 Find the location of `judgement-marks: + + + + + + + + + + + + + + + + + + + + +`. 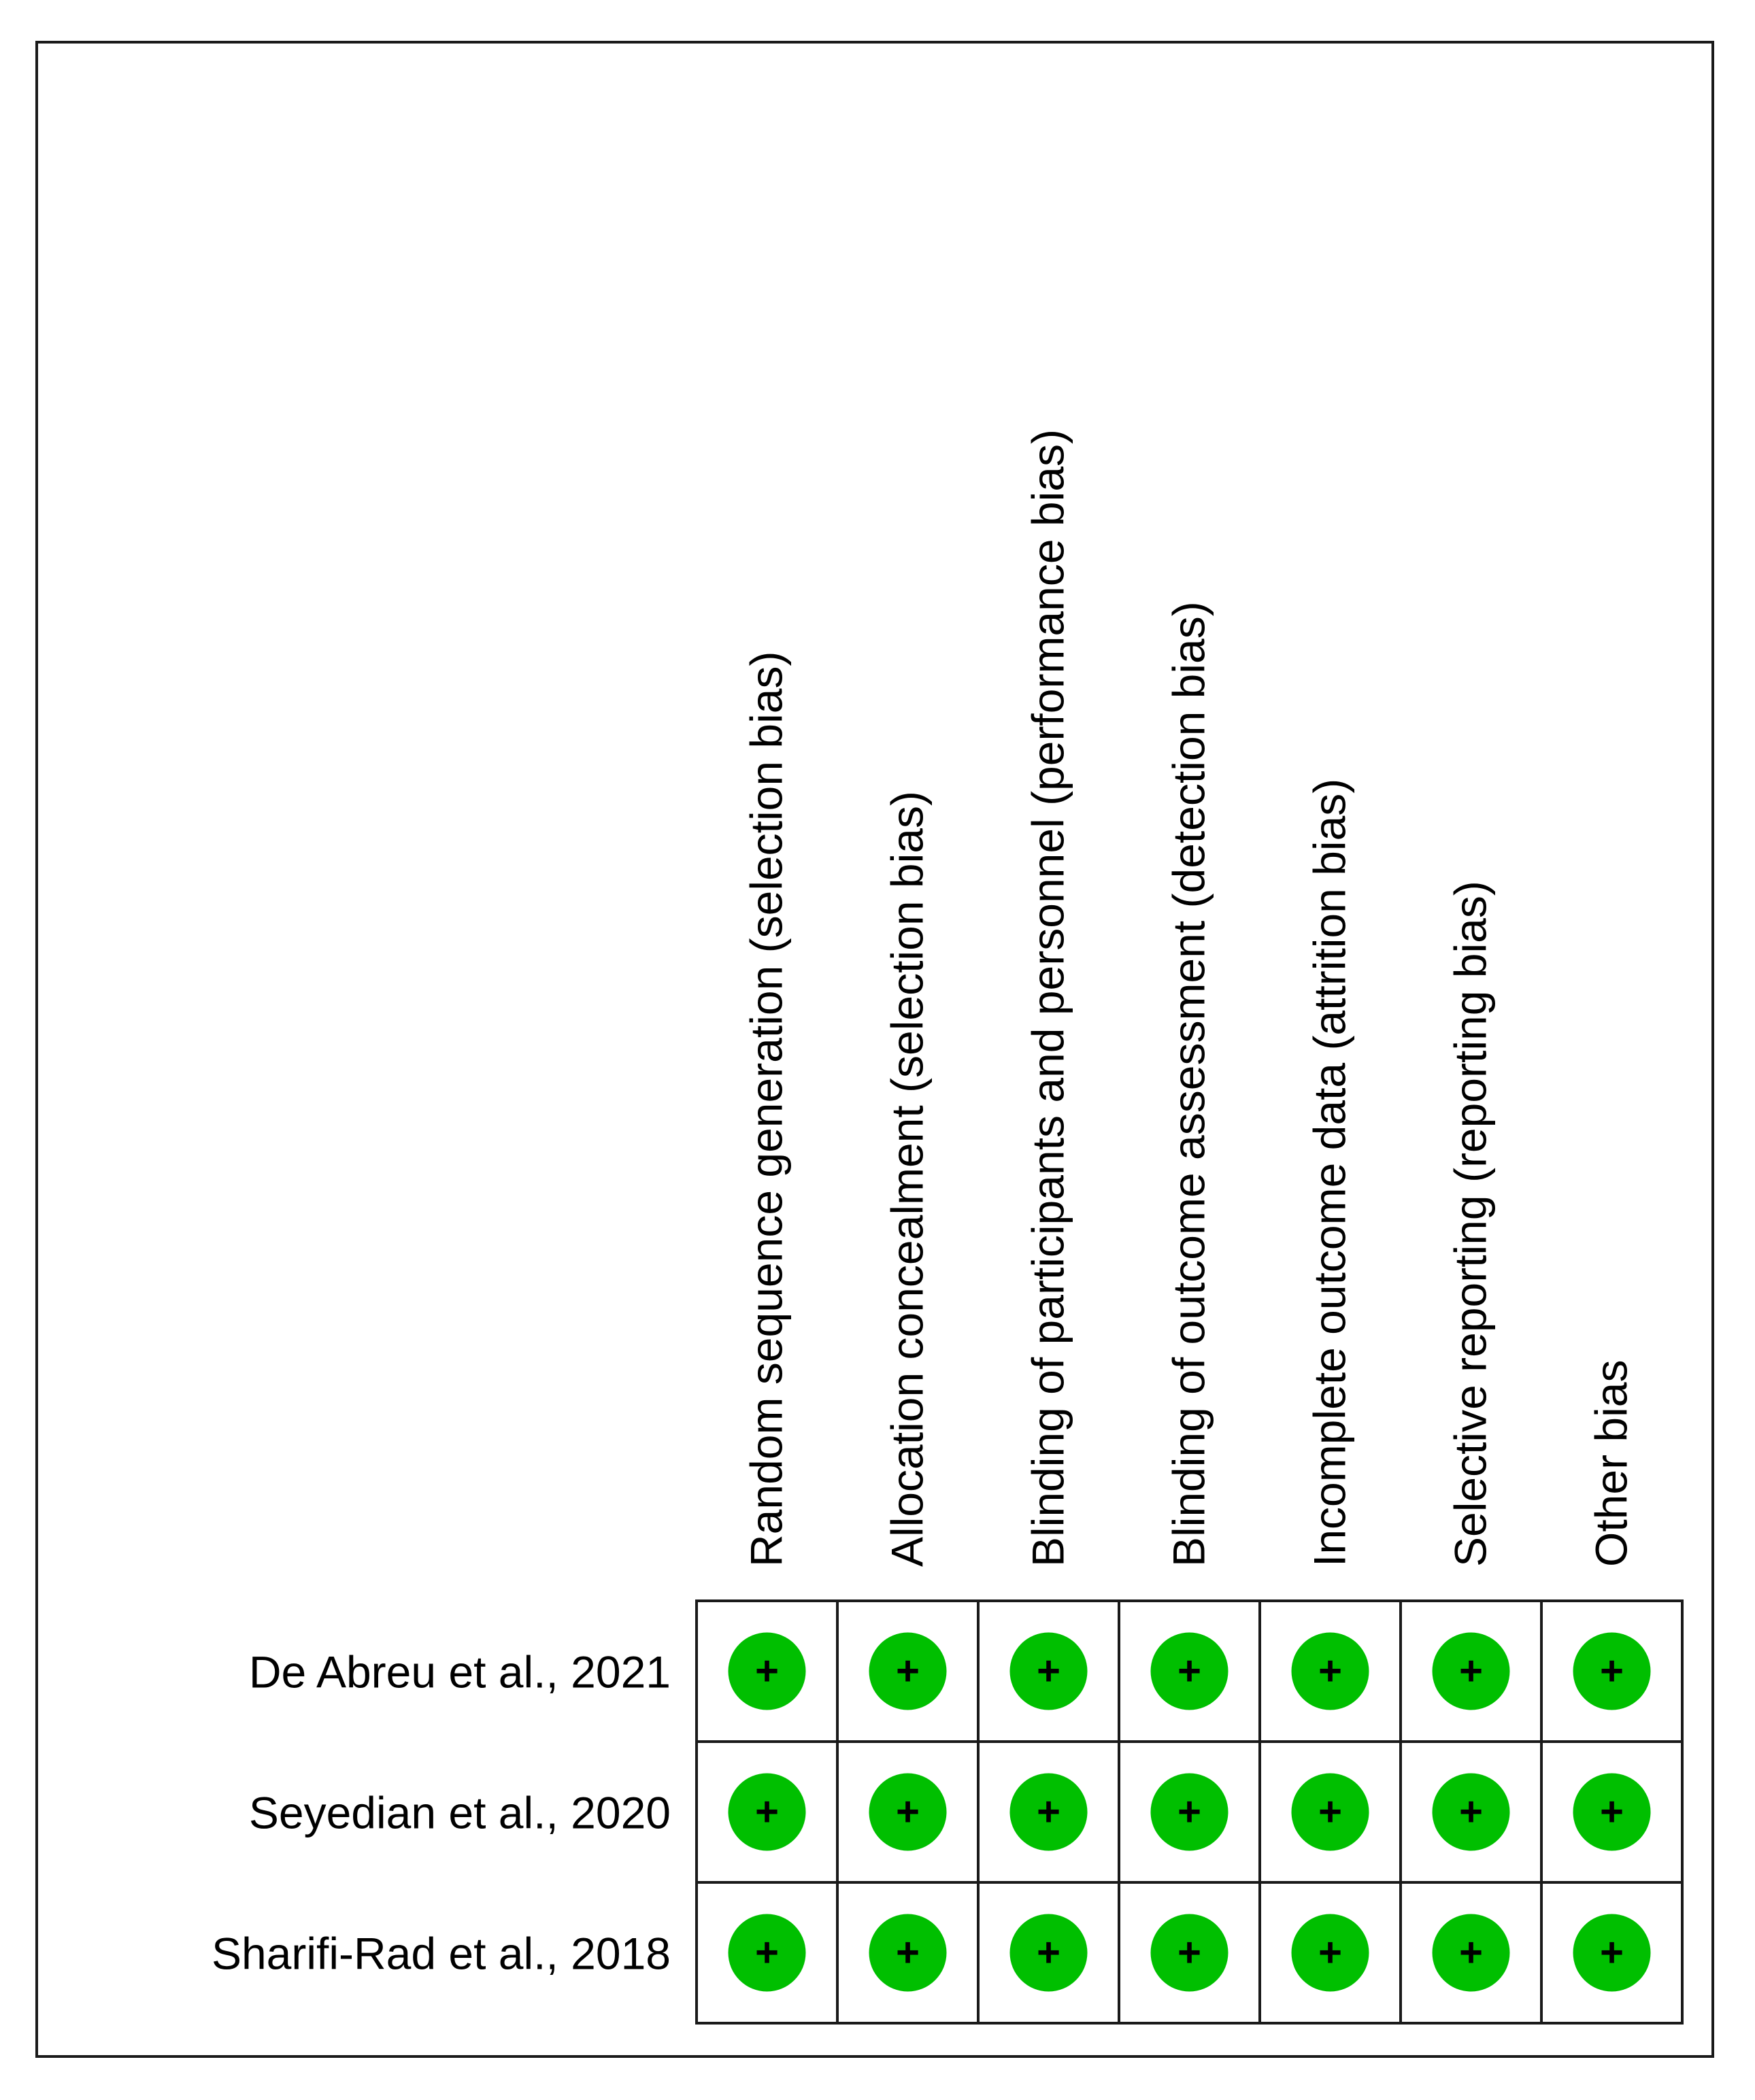

judgement-marks: + + + + + + + + + + + + + + + + + + + + + is located at coordinates (1189, 1812).